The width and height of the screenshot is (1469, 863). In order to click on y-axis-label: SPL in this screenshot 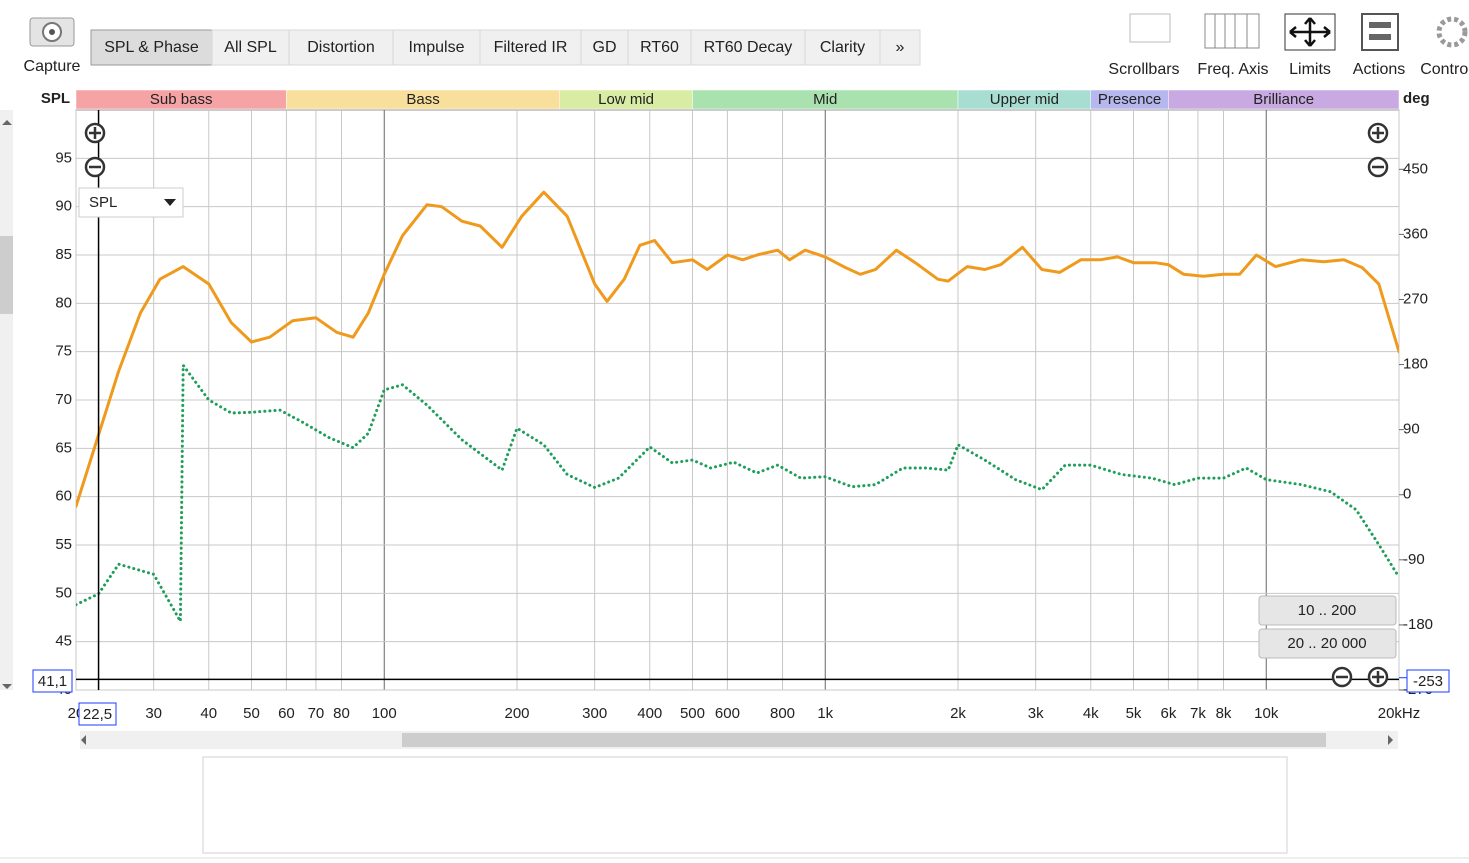, I will do `click(55, 98)`.